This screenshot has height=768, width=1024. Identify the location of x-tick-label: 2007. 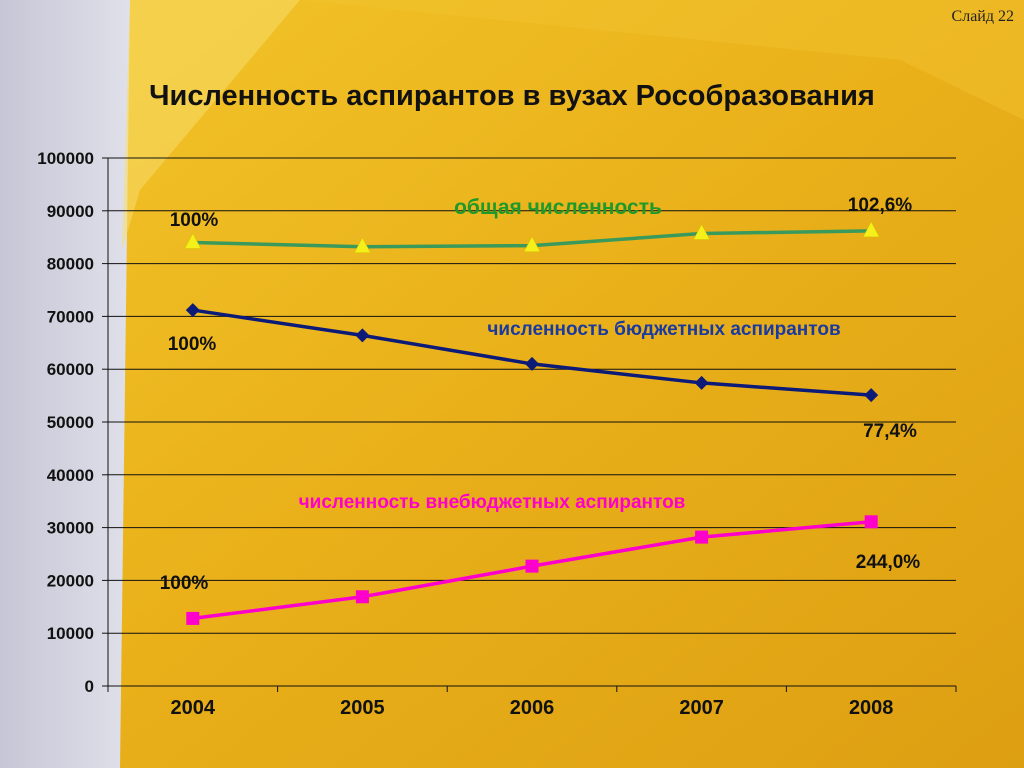
(701, 708).